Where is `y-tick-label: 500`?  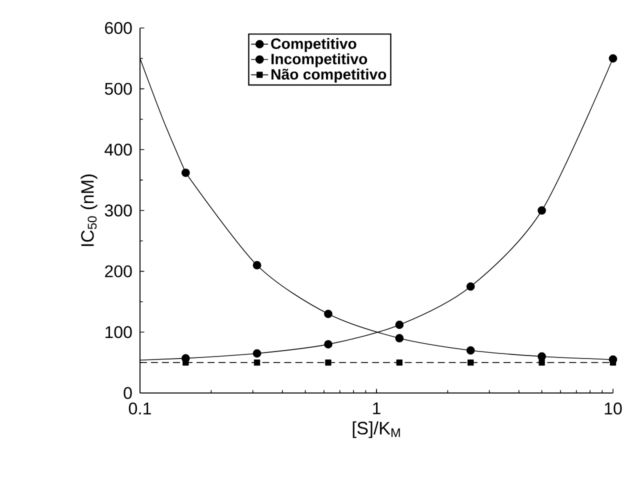 y-tick-label: 500 is located at coordinates (118, 88).